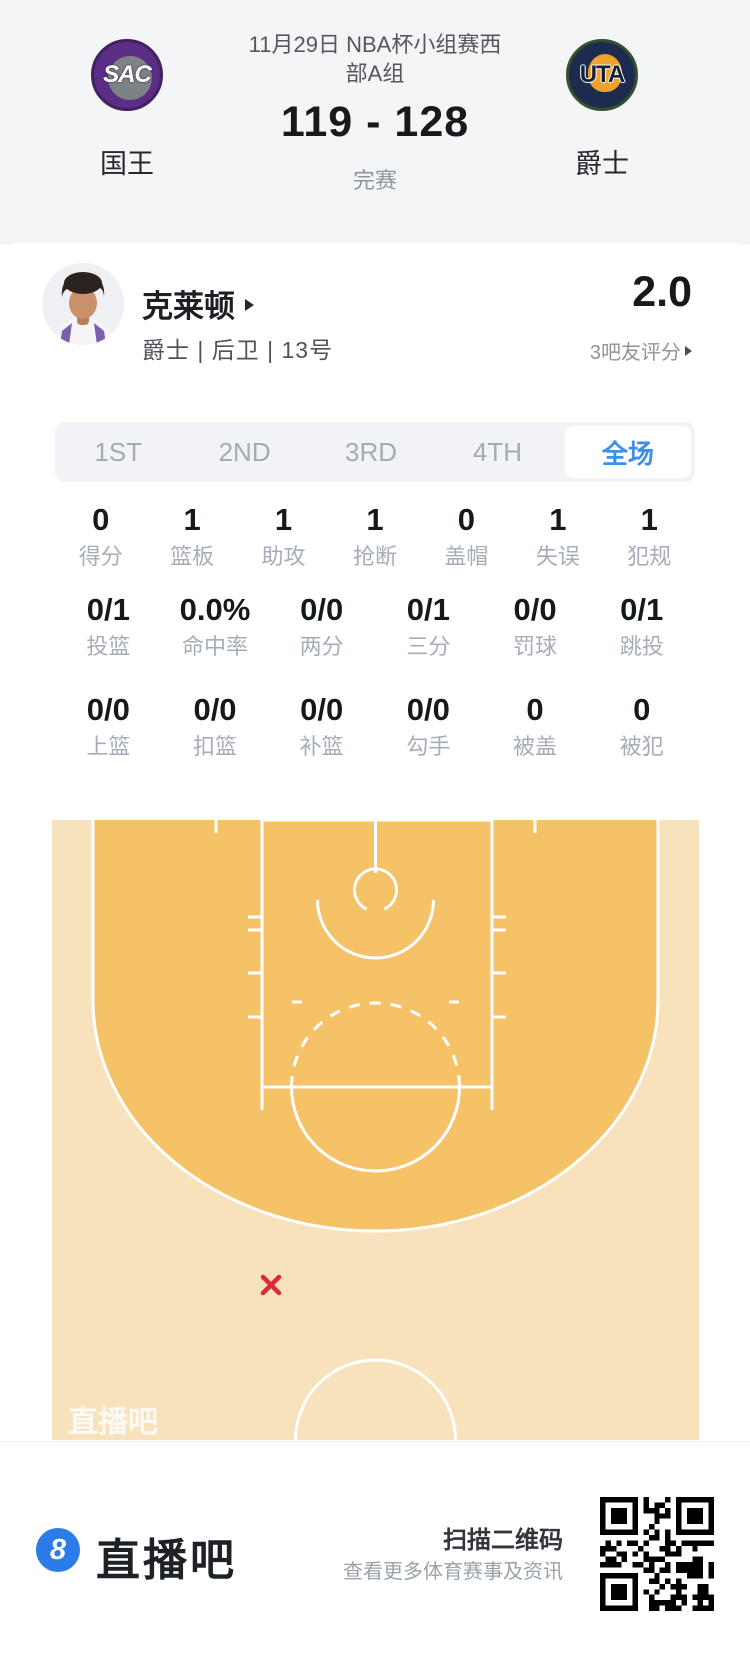 The width and height of the screenshot is (750, 1655). I want to click on hoop-rim, so click(375, 889).